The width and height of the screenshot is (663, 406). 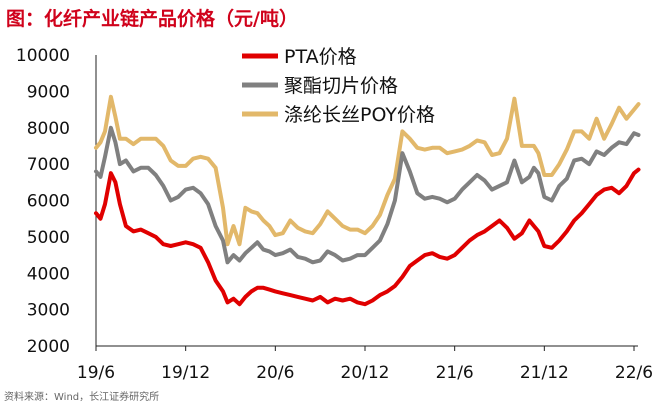 I want to click on legend-label: PTA价格, so click(x=320, y=57).